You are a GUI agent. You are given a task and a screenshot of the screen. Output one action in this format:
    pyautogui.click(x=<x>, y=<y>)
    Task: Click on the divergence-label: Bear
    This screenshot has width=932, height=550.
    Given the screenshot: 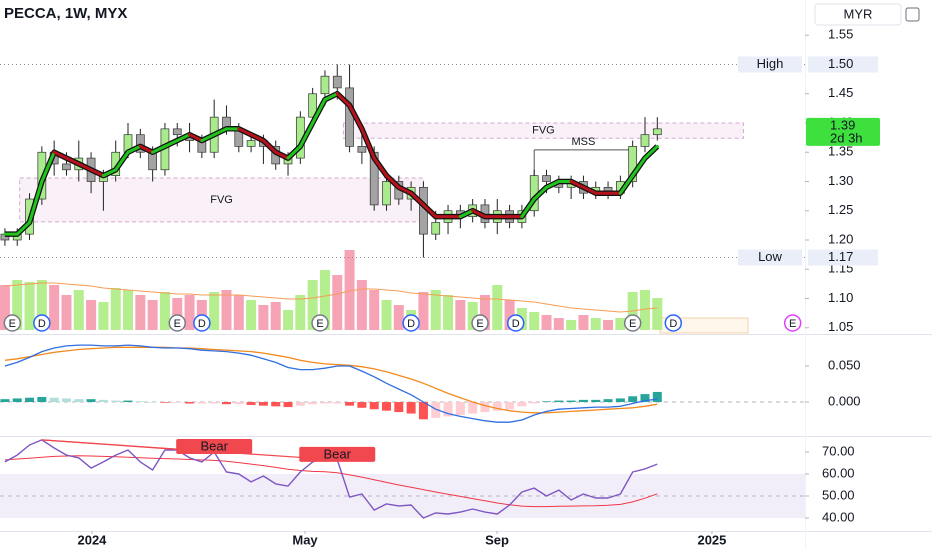 What is the action you would take?
    pyautogui.click(x=338, y=453)
    